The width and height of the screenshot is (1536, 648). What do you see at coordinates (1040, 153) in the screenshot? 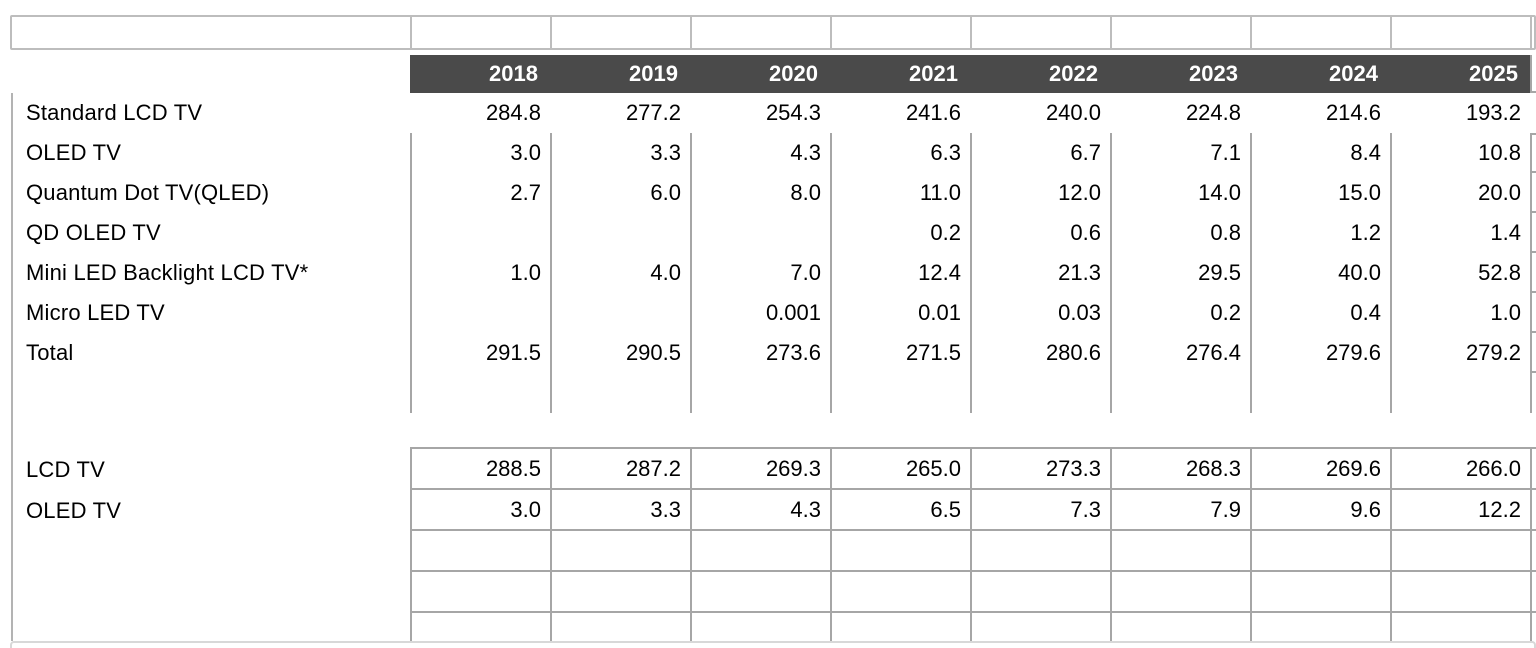
I see `cell-value: 6.7` at bounding box center [1040, 153].